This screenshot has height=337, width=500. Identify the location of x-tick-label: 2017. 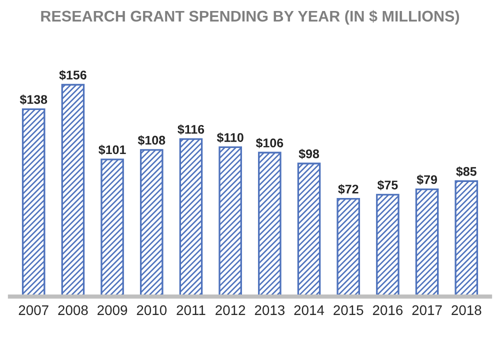
(427, 310).